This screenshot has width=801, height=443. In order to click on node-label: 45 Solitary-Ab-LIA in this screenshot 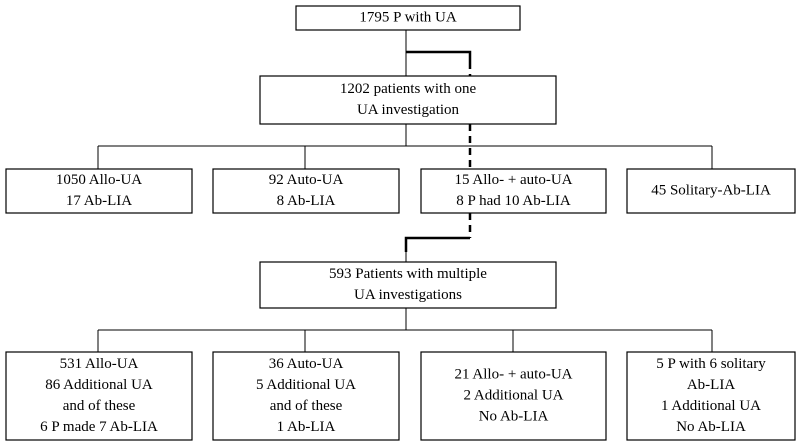, I will do `click(711, 190)`.